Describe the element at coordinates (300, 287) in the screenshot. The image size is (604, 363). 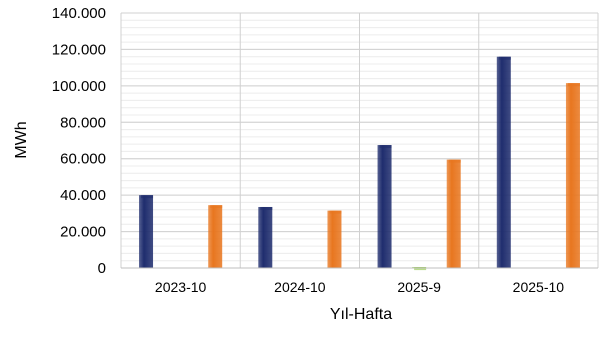
I see `x-tick-label: 2024-10` at that location.